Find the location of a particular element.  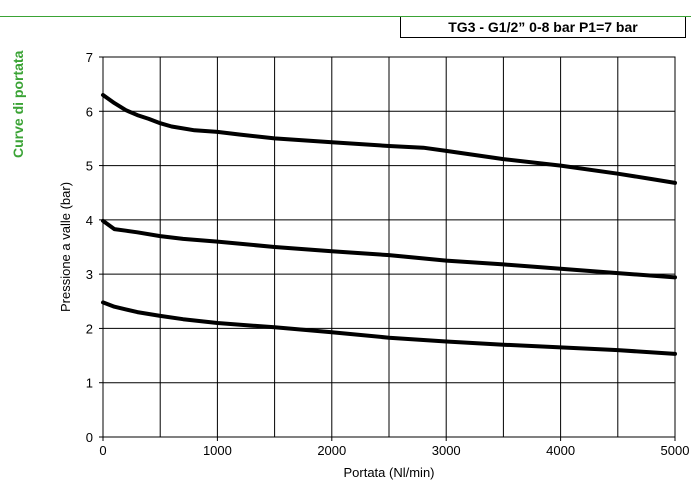

section-title-text: Curve di portata is located at coordinates (18, 104).